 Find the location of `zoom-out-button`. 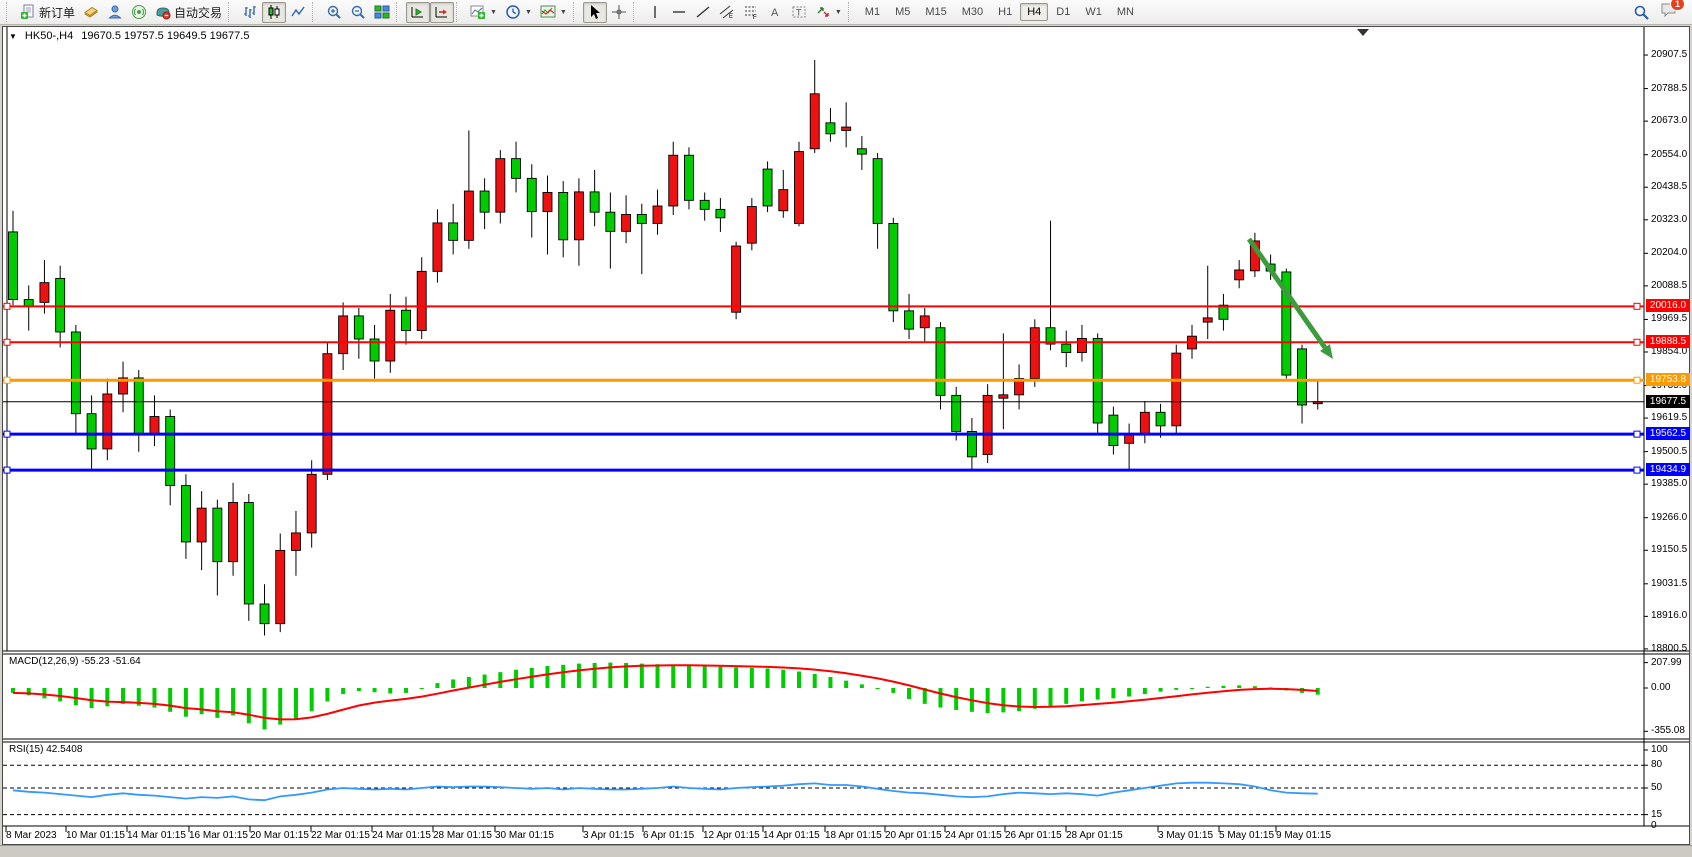

zoom-out-button is located at coordinates (358, 12).